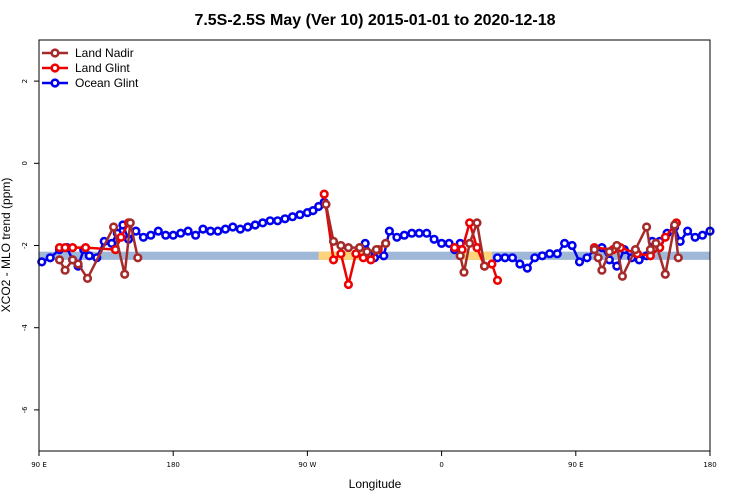 This screenshot has width=750, height=500. I want to click on x-tick-label-0: 90 E, so click(39, 465).